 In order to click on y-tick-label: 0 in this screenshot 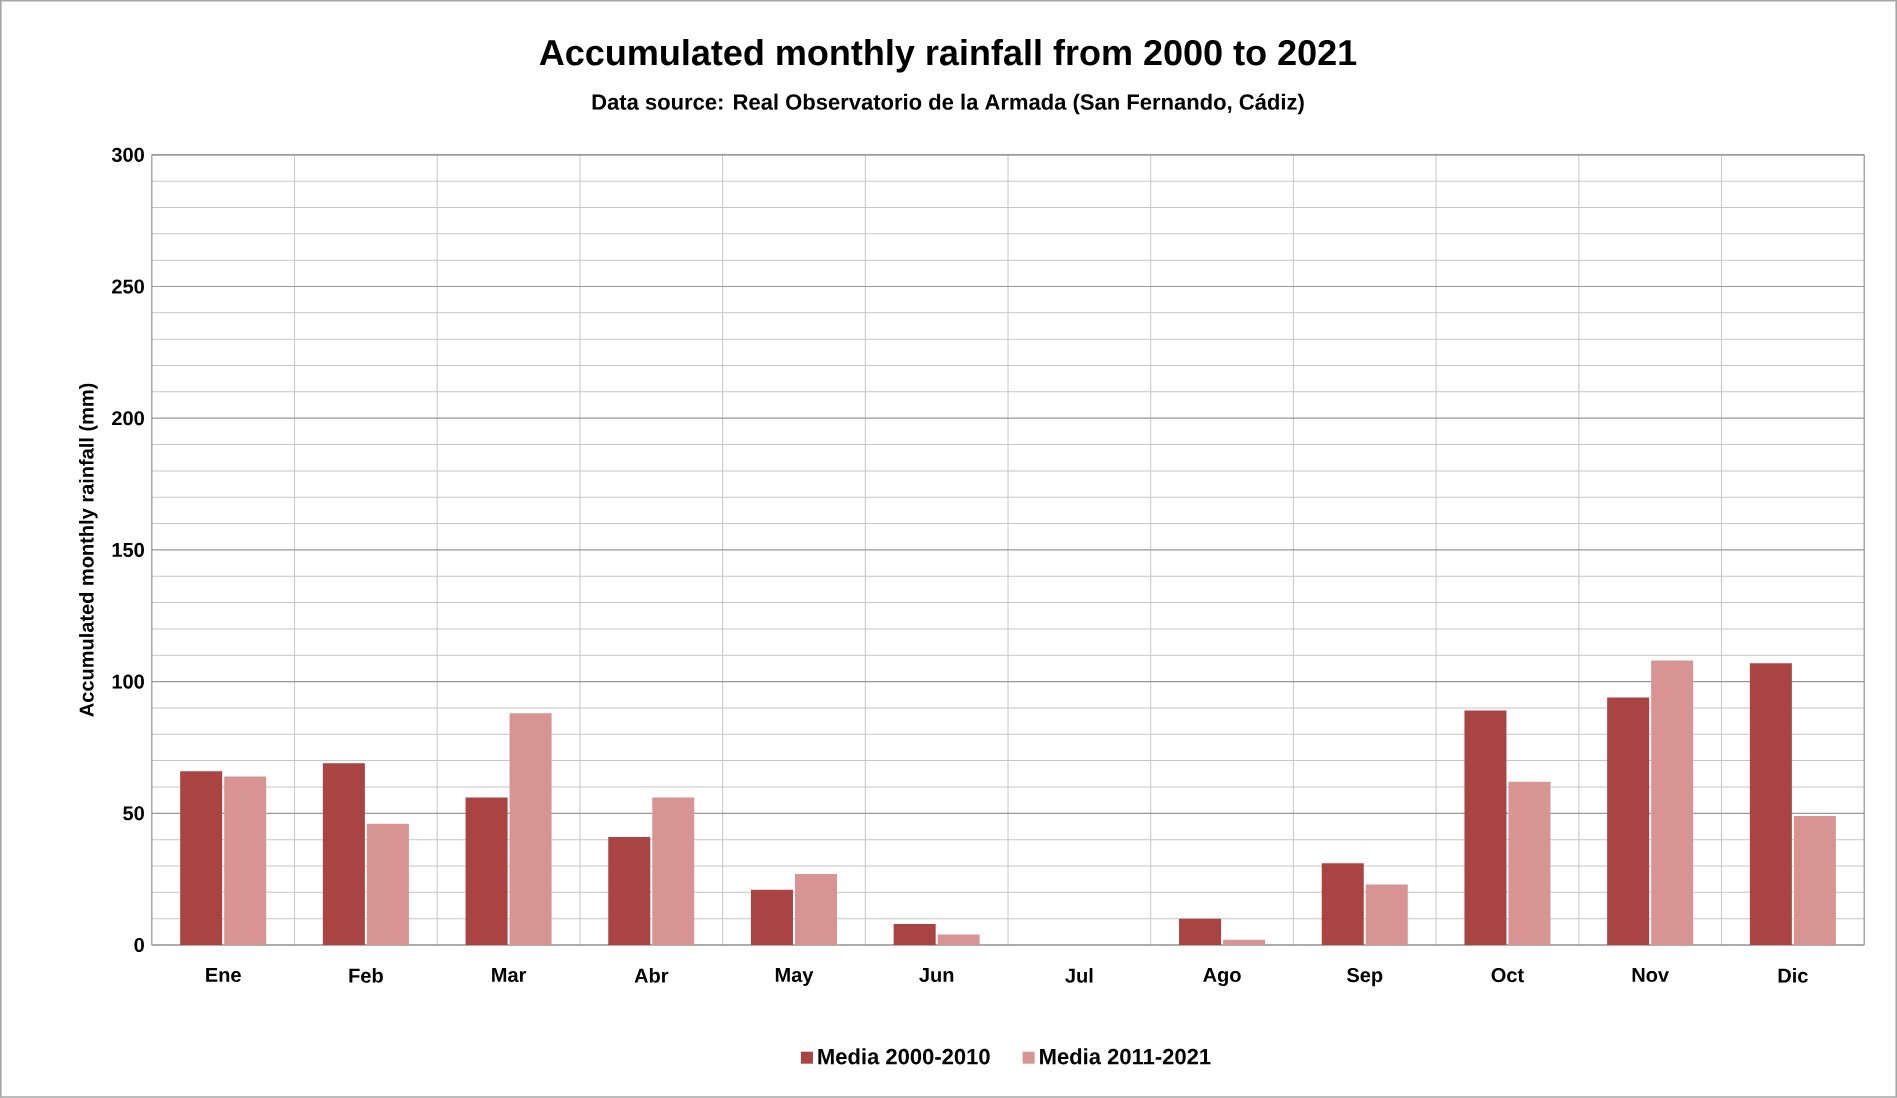, I will do `click(139, 945)`.